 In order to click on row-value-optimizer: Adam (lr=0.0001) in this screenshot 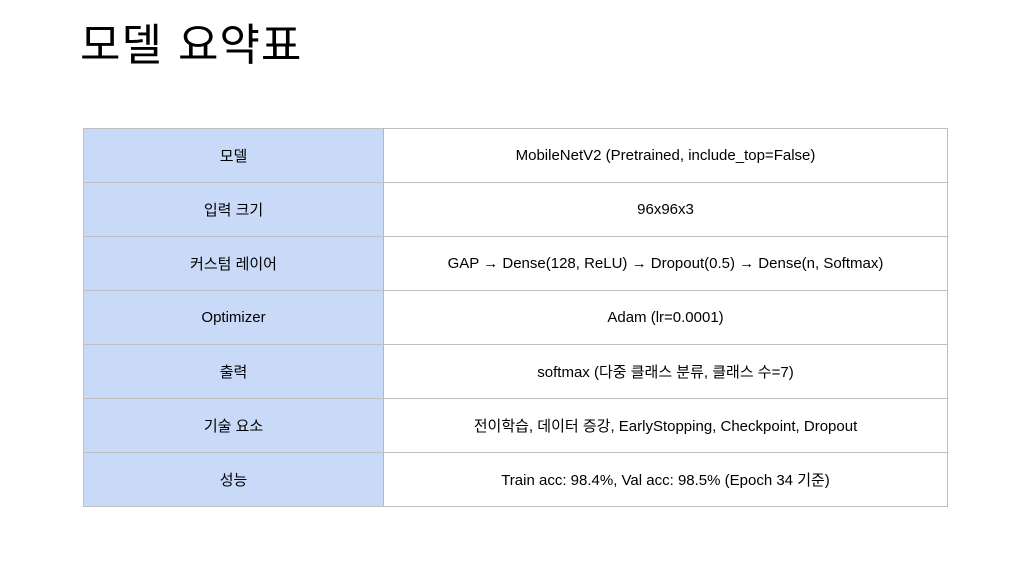, I will do `click(665, 317)`.